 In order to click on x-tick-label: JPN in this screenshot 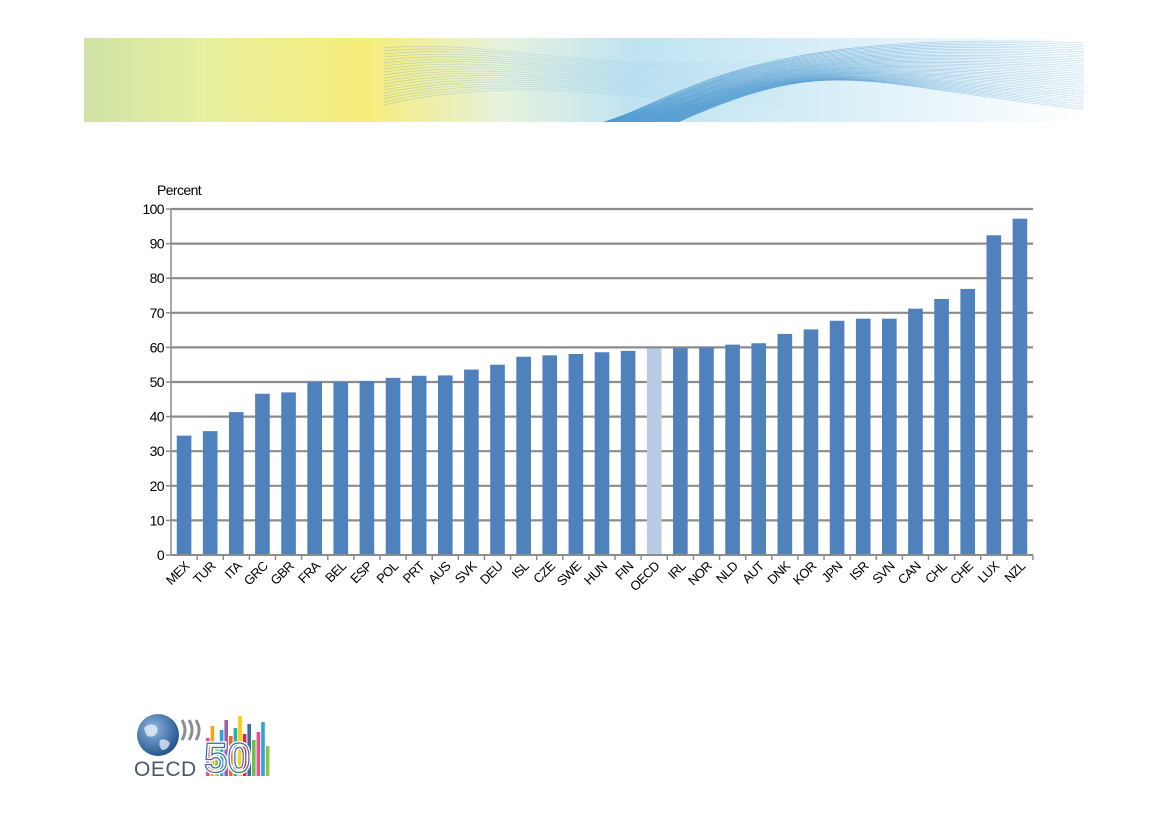, I will do `click(832, 571)`.